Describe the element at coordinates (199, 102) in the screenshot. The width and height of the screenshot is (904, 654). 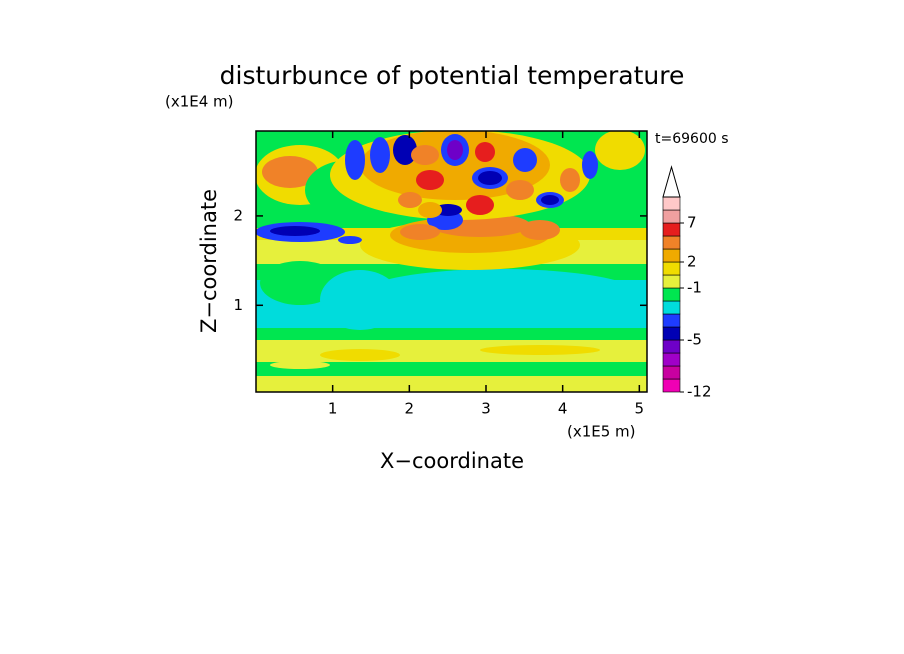
I see `y-unit: (x1E4 m)` at that location.